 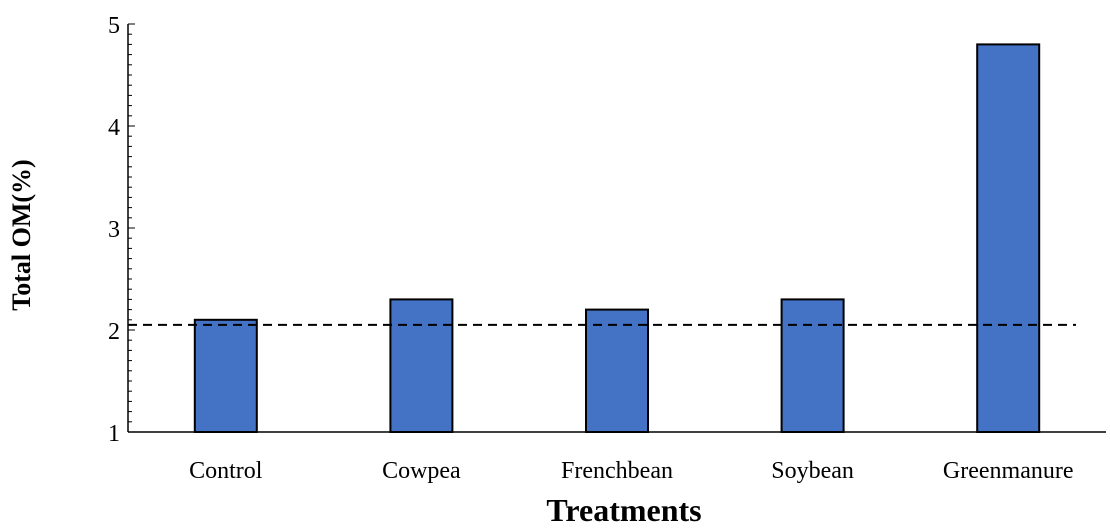 I want to click on x-tick-label: Control, so click(x=226, y=471).